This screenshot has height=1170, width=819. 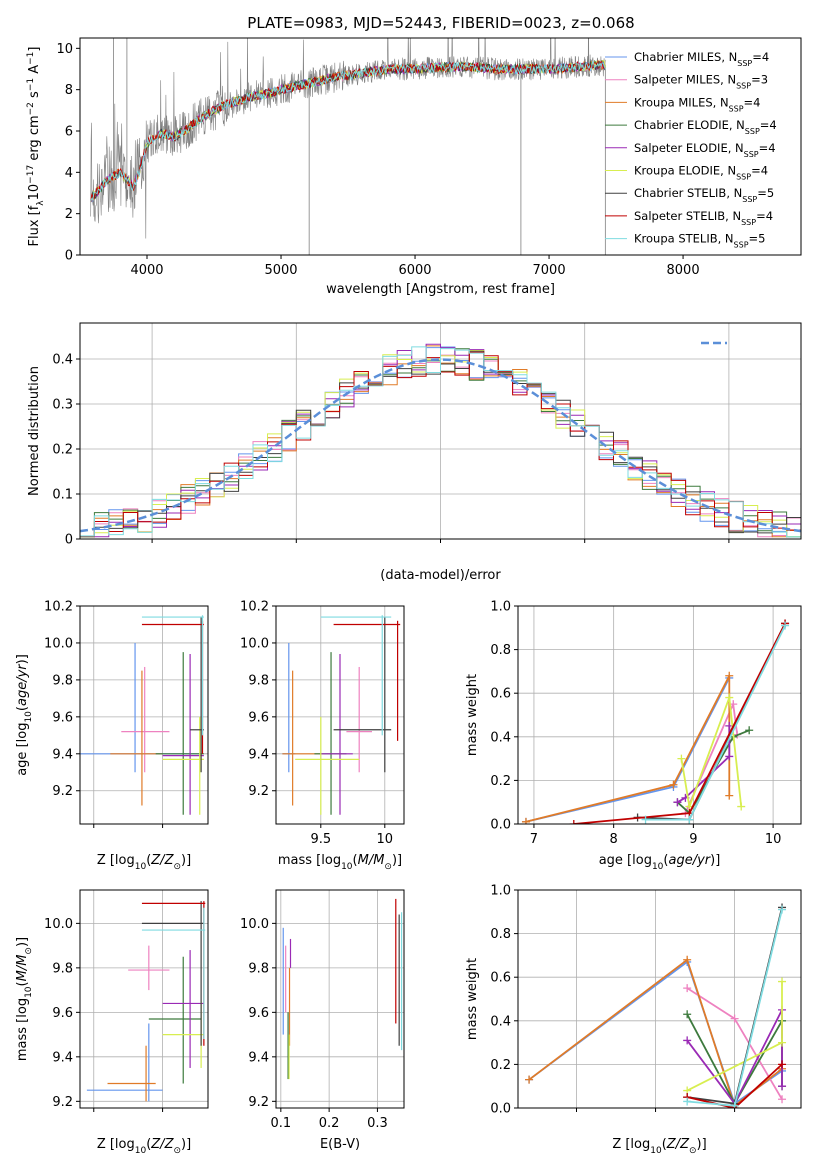 I want to click on x-axis-label: (data-model)/error, so click(x=440, y=575).